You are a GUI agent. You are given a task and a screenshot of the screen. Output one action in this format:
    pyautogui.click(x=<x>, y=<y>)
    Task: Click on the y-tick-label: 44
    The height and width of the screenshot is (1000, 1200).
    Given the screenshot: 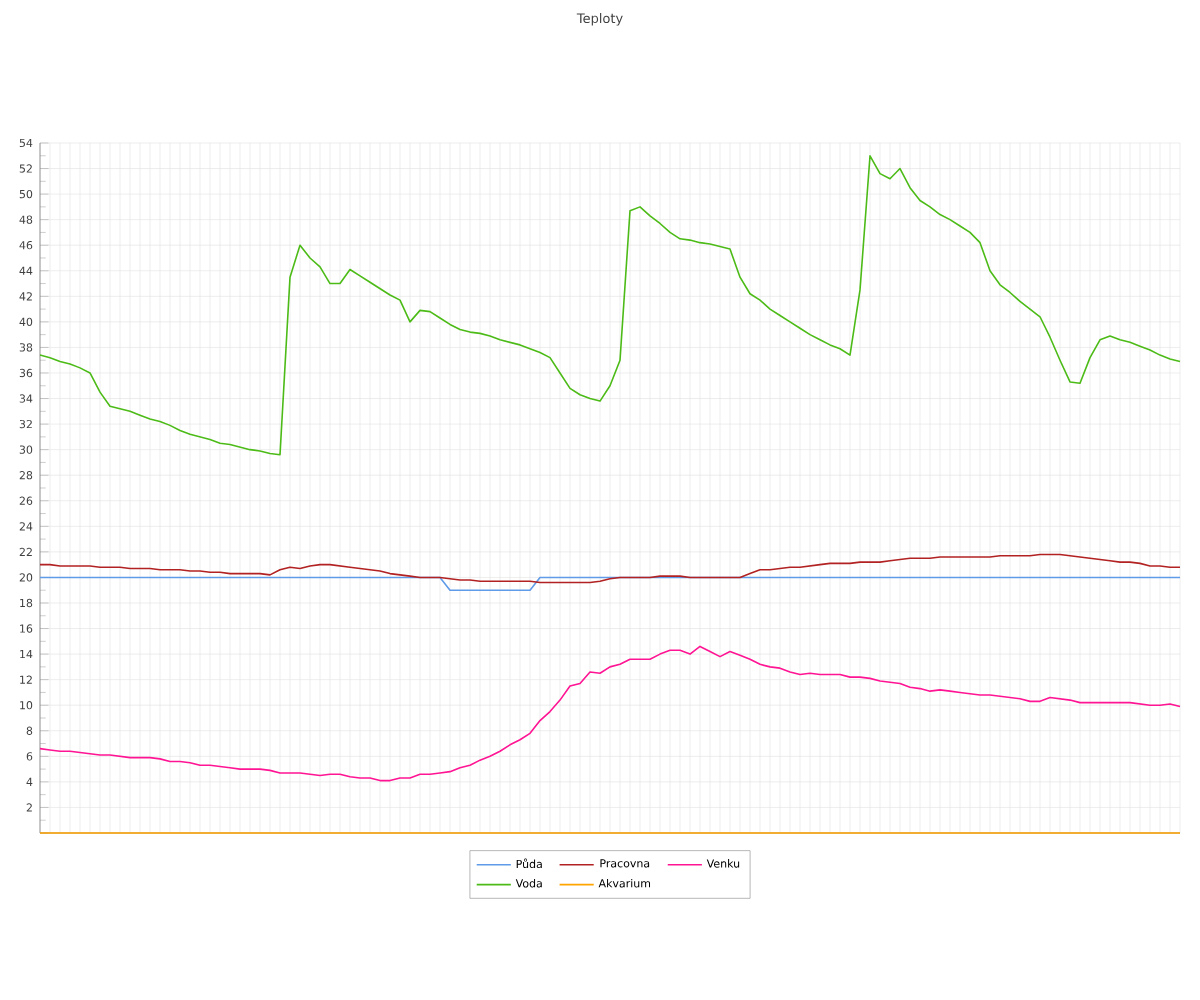 What is the action you would take?
    pyautogui.click(x=26, y=270)
    